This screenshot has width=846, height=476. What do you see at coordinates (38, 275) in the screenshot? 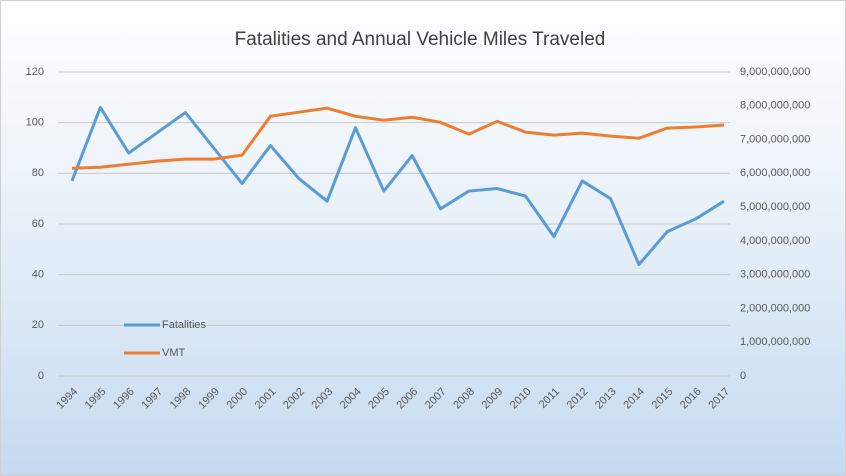
I see `y-tick-label: 40` at bounding box center [38, 275].